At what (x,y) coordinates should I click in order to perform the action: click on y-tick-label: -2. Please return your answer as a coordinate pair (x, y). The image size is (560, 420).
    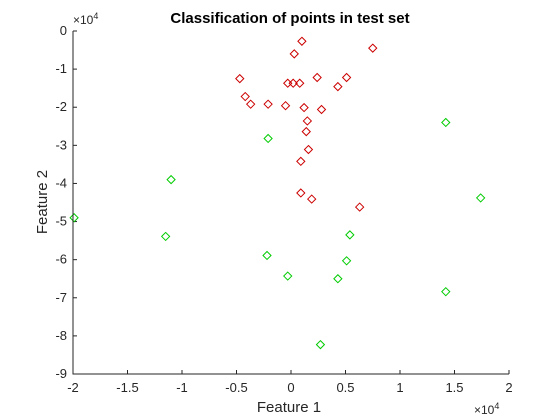
    Looking at the image, I should click on (61, 106).